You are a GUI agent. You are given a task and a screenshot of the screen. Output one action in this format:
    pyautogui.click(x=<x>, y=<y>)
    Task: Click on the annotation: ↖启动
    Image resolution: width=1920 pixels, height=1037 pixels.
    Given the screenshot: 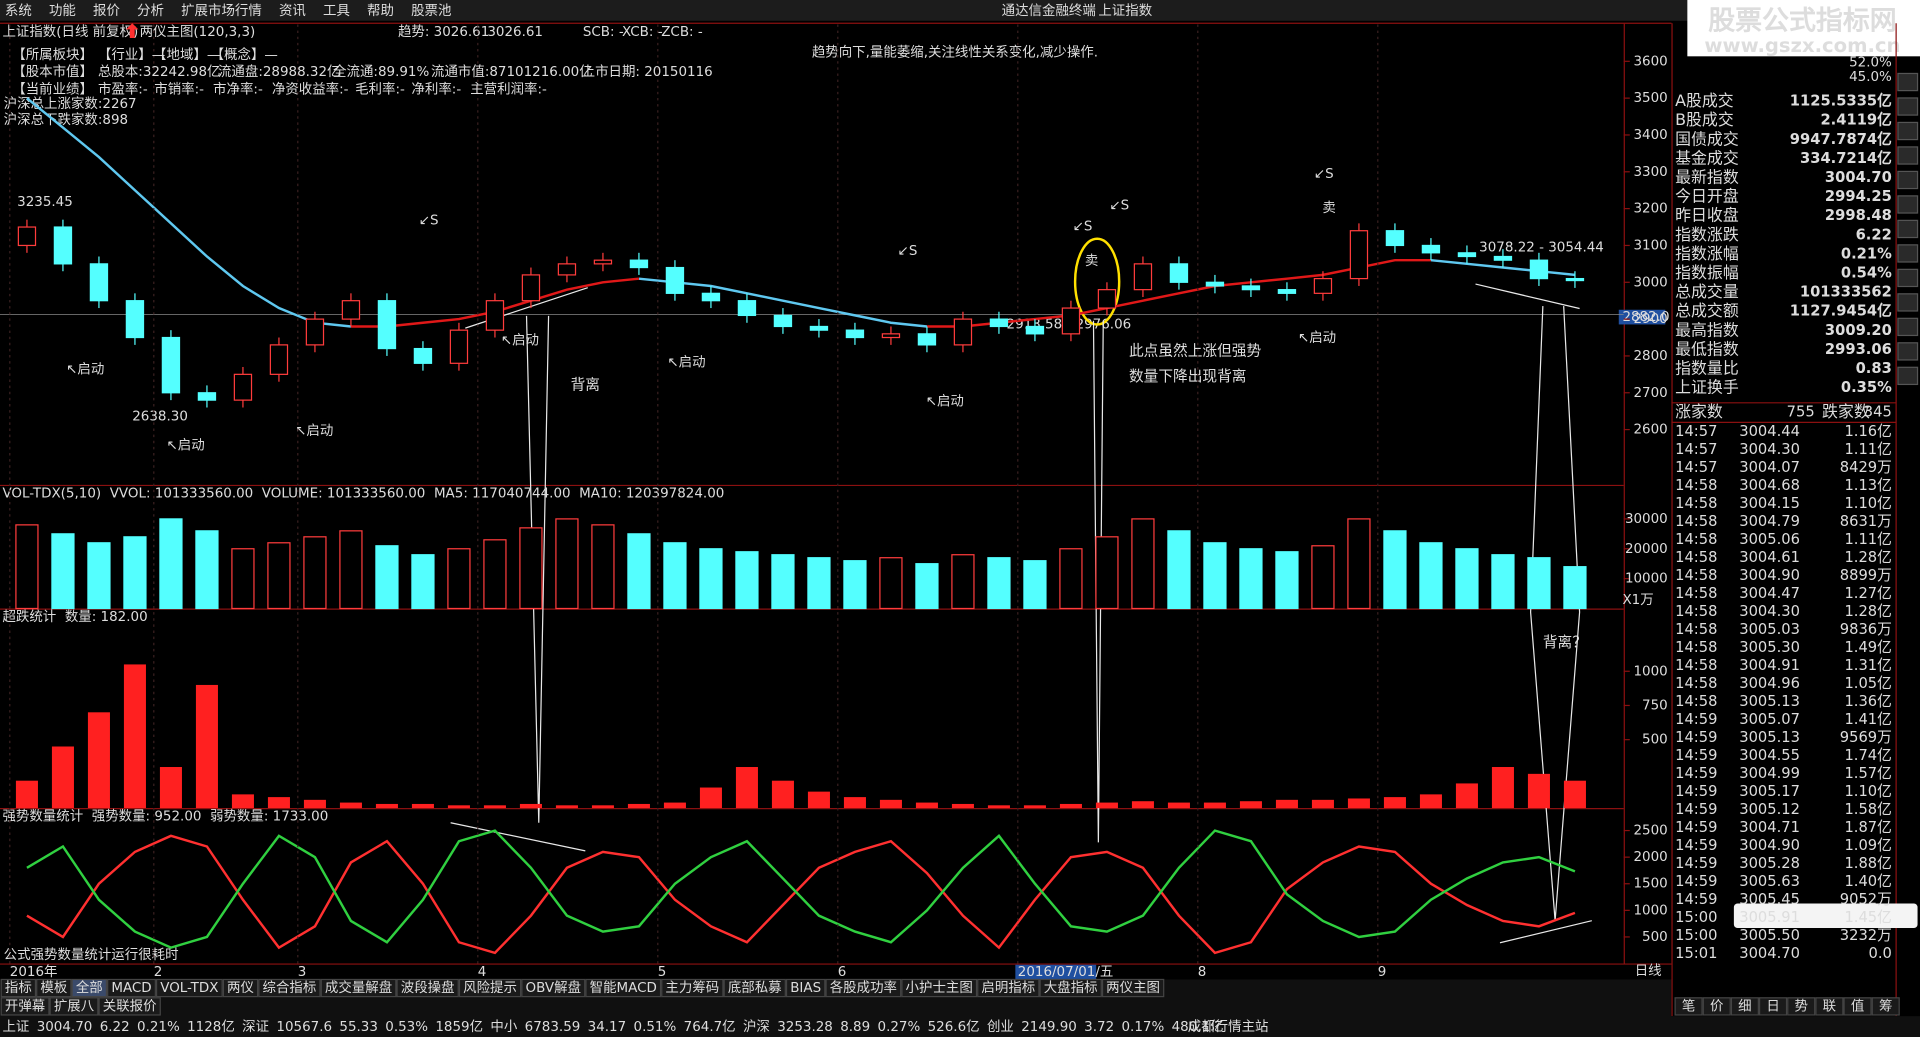 What is the action you would take?
    pyautogui.click(x=520, y=340)
    